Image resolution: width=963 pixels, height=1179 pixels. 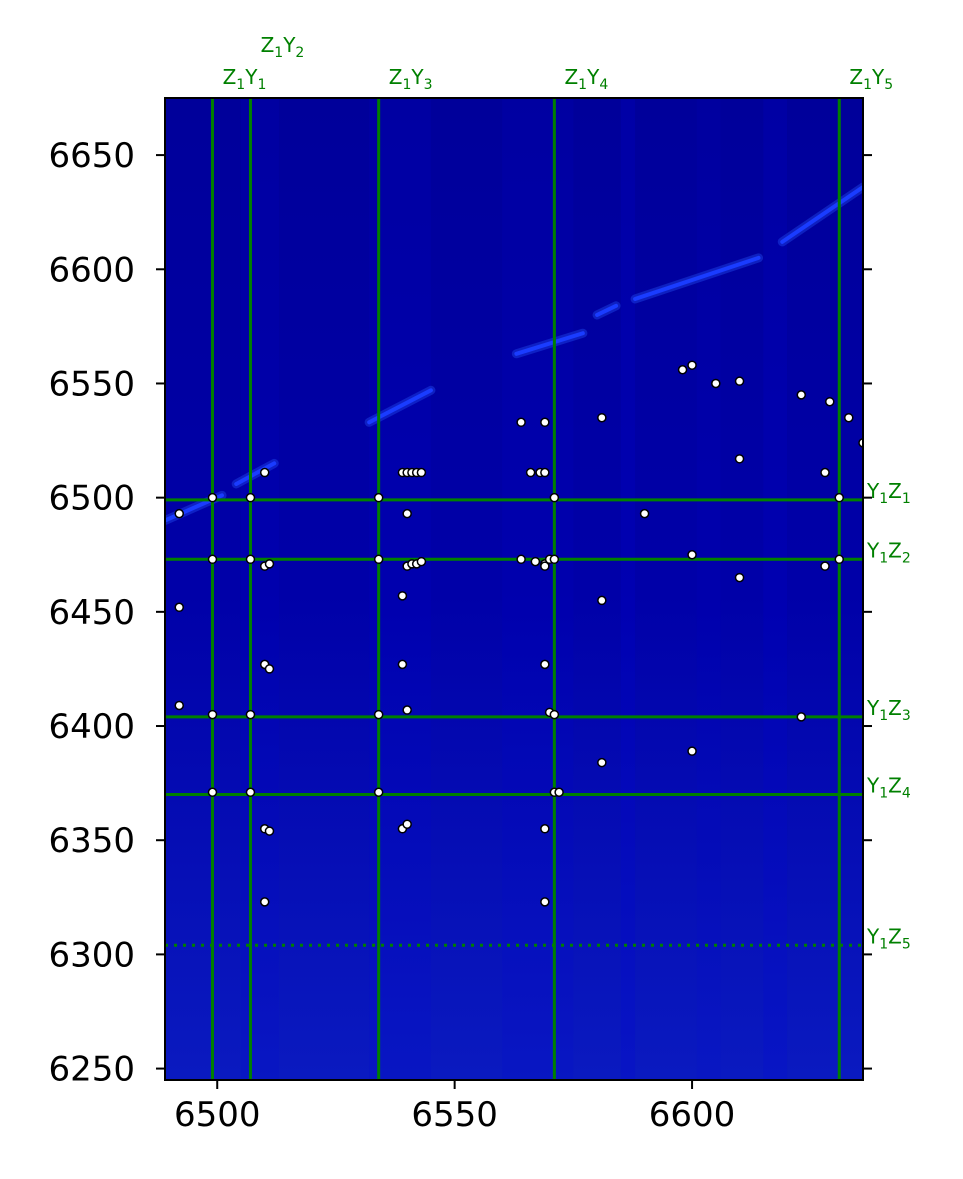 What do you see at coordinates (91, 727) in the screenshot?
I see `y-tick-label: 6400` at bounding box center [91, 727].